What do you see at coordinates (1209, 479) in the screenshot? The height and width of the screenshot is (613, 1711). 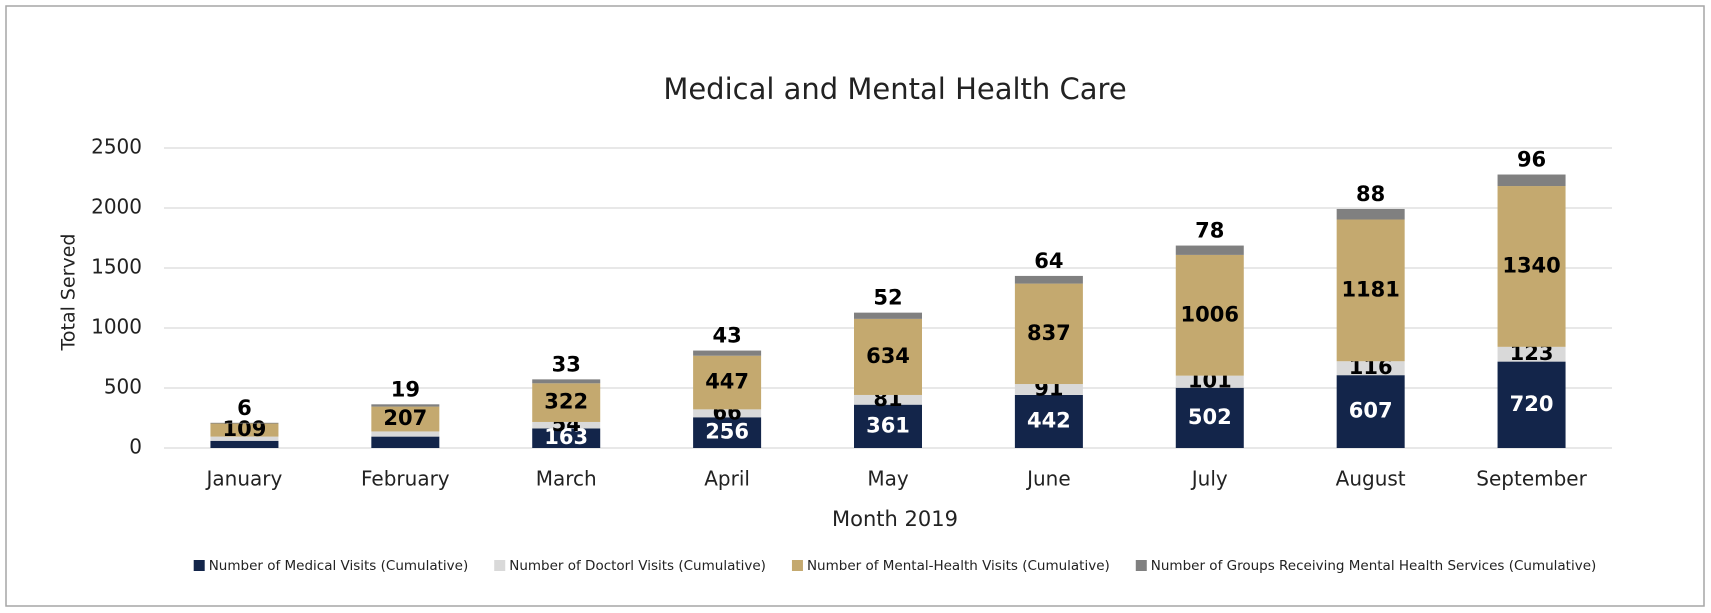 I see `x-tick-label: July` at bounding box center [1209, 479].